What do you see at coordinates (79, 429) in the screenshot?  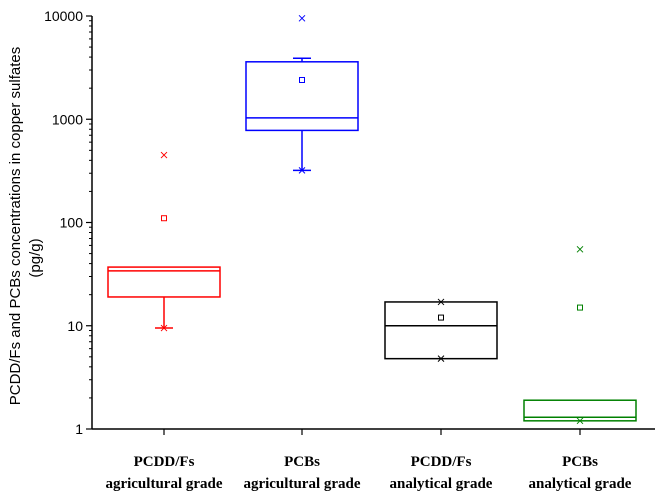 I see `y-tick-label: 1` at bounding box center [79, 429].